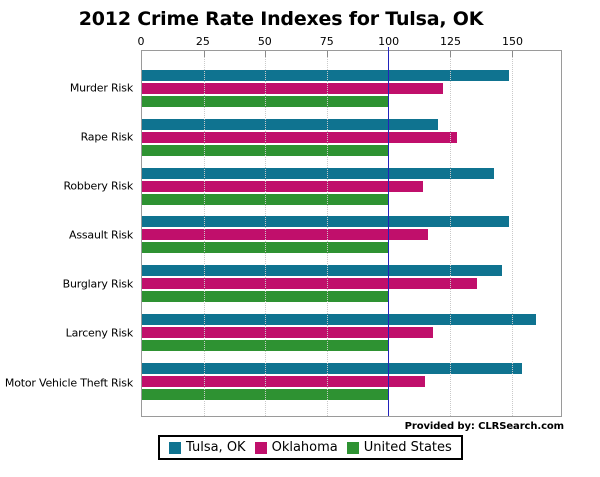  Describe the element at coordinates (98, 284) in the screenshot. I see `category-label: Burglary Risk` at that location.